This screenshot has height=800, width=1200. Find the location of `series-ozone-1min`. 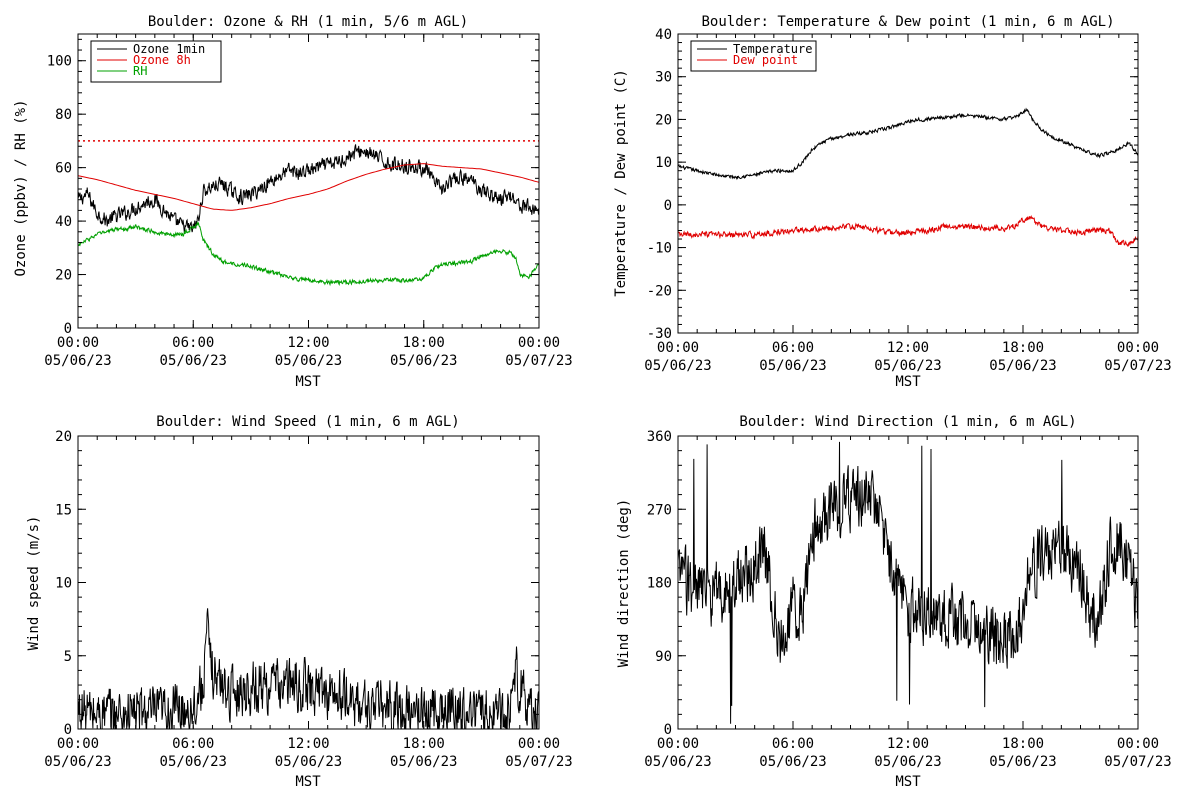

series-ozone-1min is located at coordinates (308, 189).